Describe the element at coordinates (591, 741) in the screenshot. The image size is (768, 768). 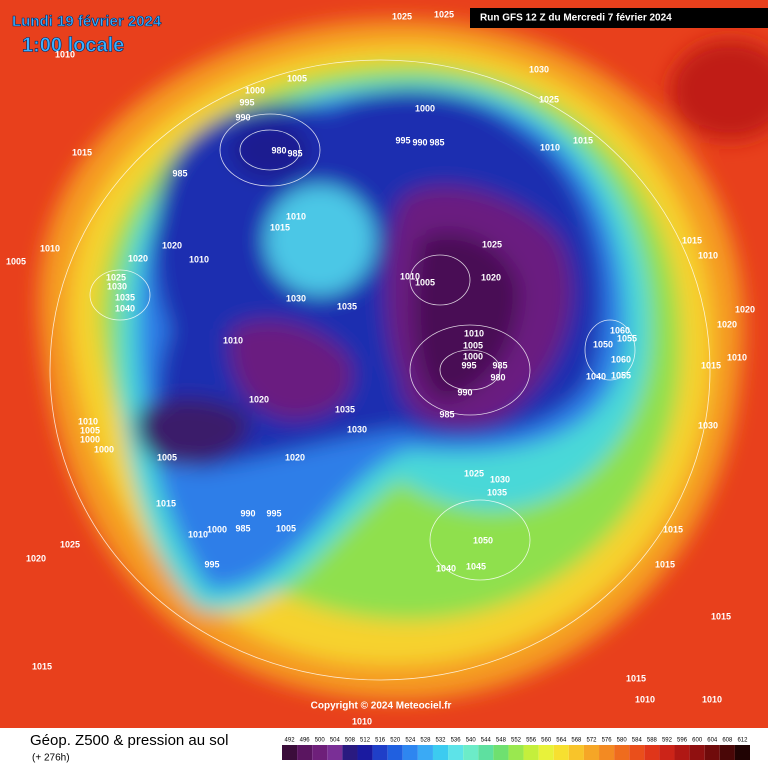
I see `colorbar-label: 572` at that location.